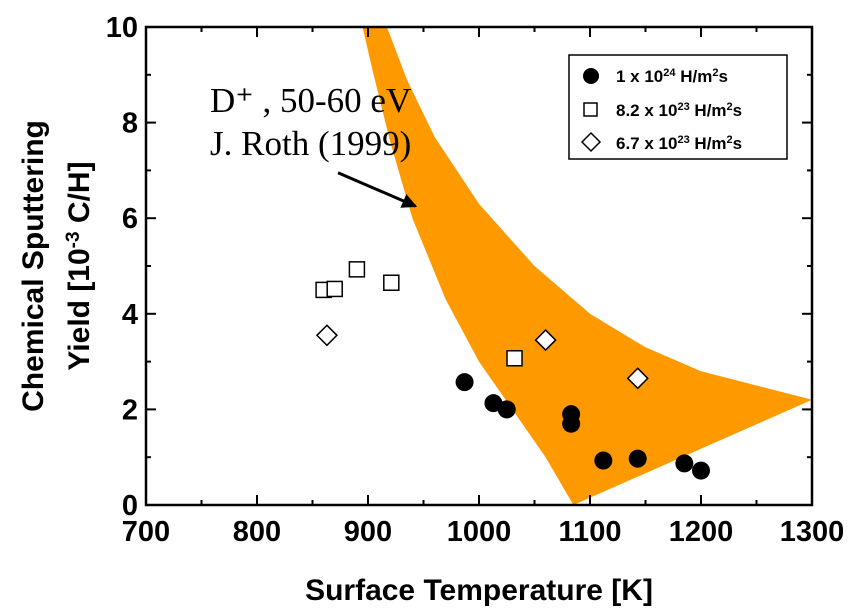 This screenshot has height=610, width=862. Describe the element at coordinates (130, 219) in the screenshot. I see `y-tick-label: 6` at that location.